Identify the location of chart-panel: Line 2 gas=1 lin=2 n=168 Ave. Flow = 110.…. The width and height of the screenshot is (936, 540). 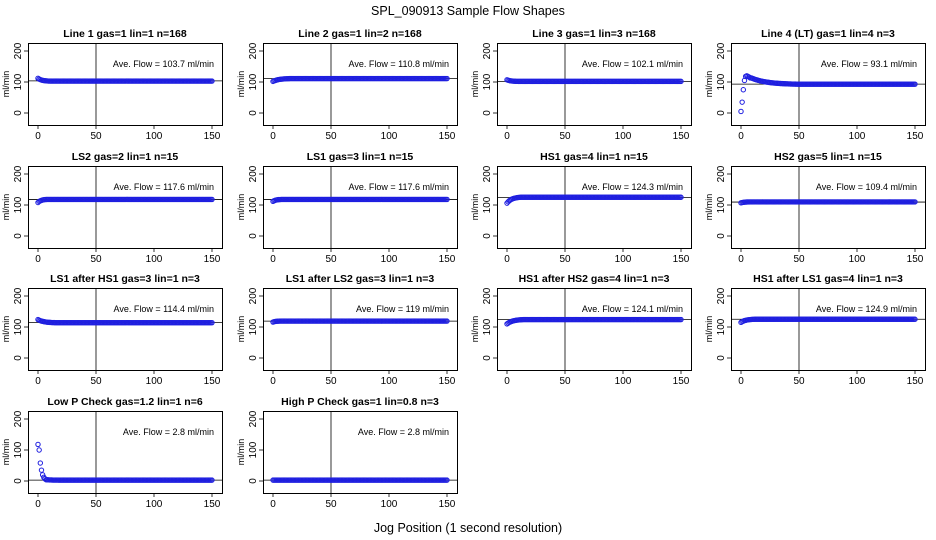
(347, 85).